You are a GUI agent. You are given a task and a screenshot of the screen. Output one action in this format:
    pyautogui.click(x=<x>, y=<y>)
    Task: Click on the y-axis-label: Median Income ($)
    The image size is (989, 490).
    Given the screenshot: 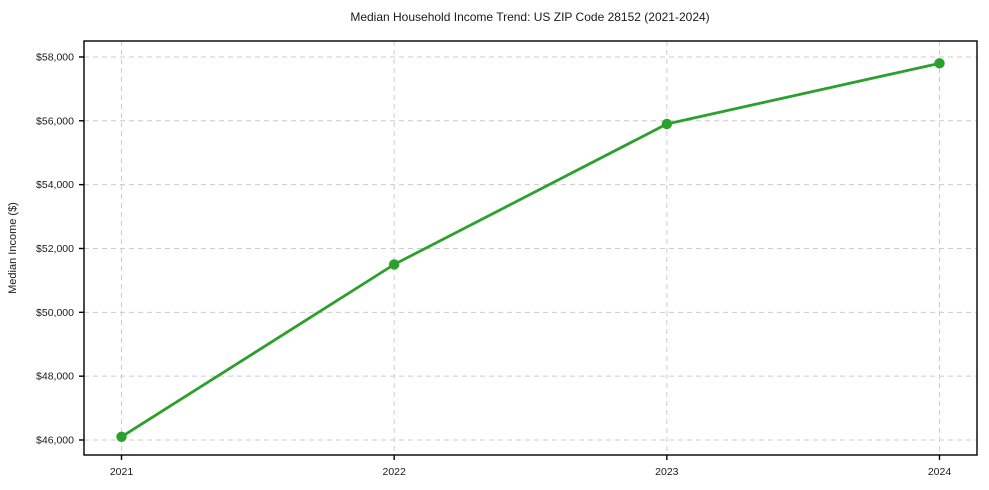 What is the action you would take?
    pyautogui.click(x=13, y=248)
    